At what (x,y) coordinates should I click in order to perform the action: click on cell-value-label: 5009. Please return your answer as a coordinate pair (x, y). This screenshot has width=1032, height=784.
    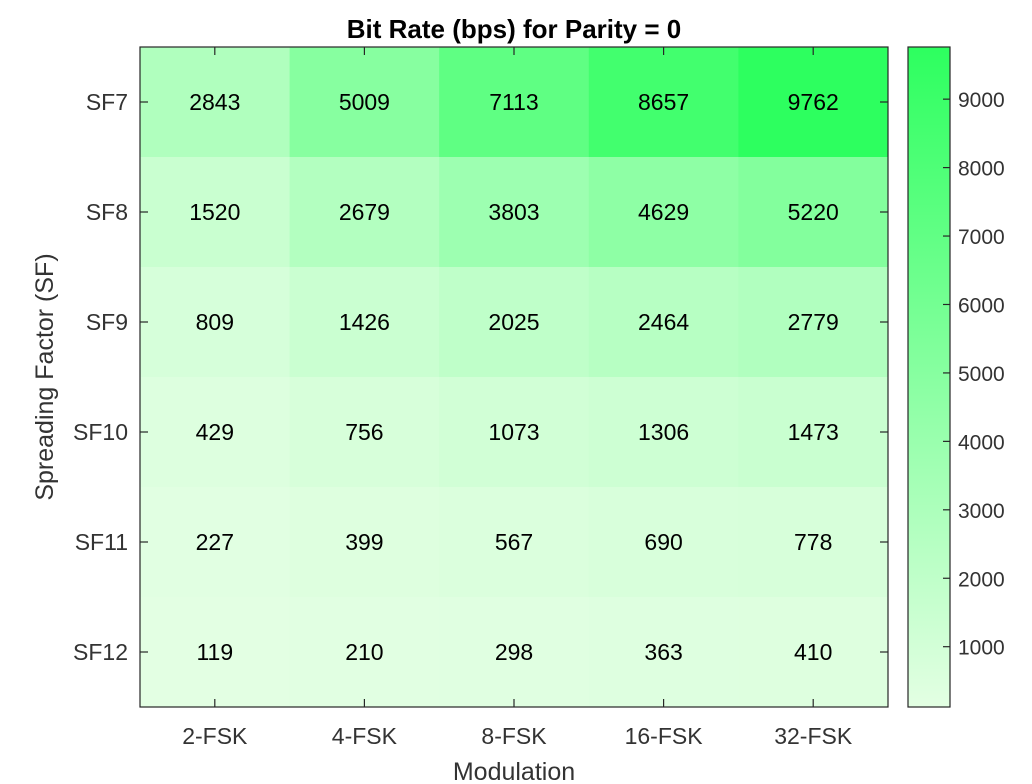
    Looking at the image, I should click on (364, 102).